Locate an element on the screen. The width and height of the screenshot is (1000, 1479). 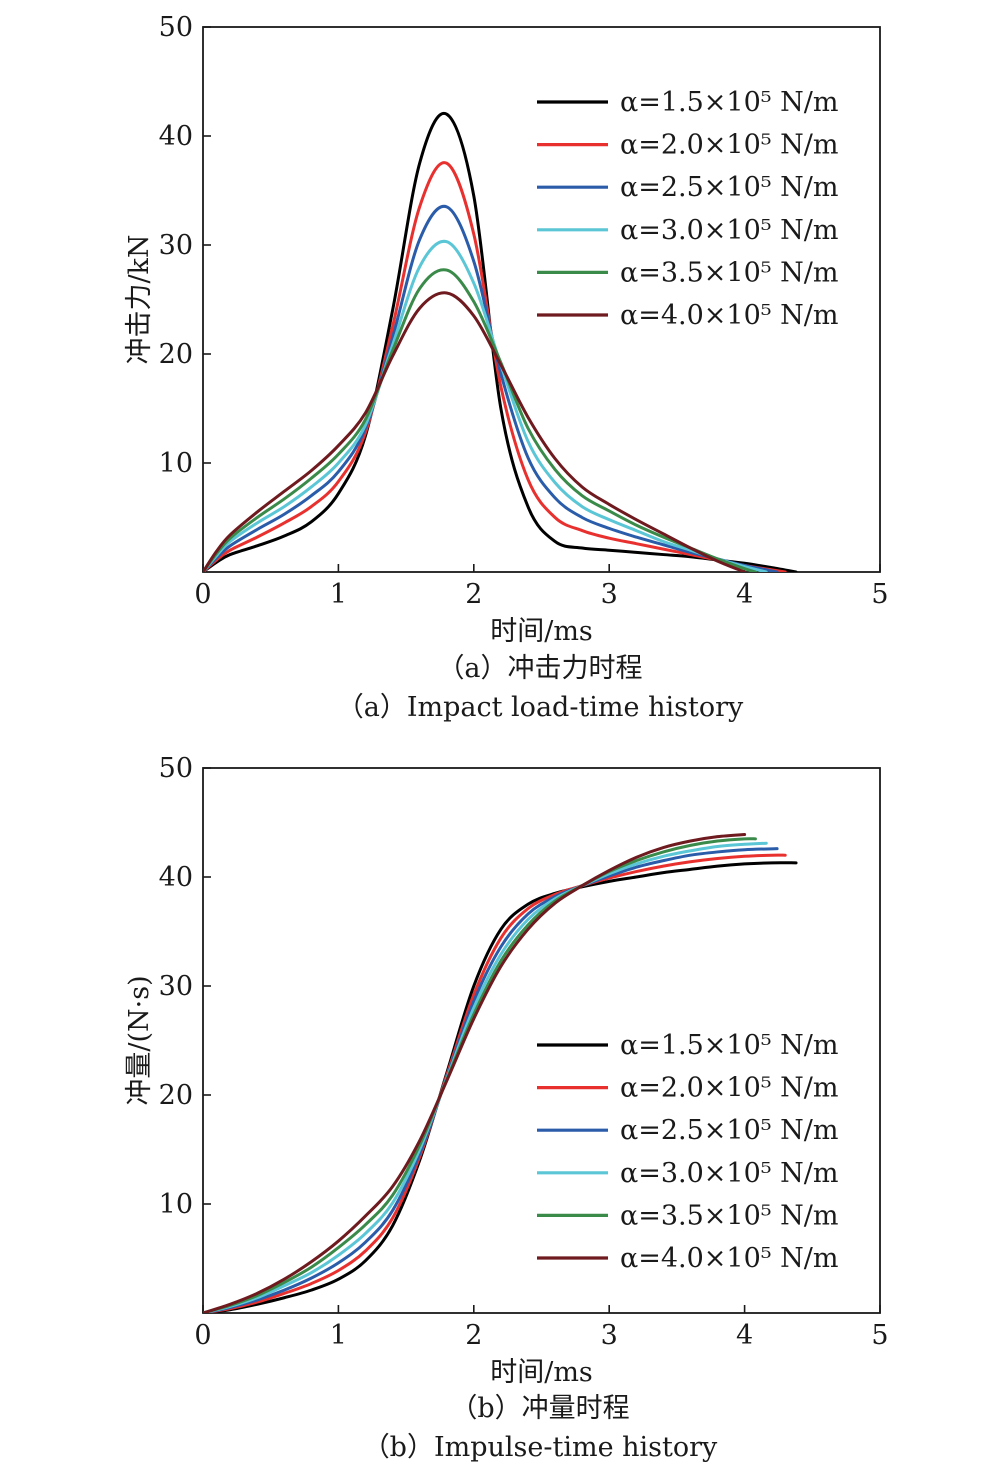
y-axis-label: 冲量/(N·s) is located at coordinates (139, 1040).